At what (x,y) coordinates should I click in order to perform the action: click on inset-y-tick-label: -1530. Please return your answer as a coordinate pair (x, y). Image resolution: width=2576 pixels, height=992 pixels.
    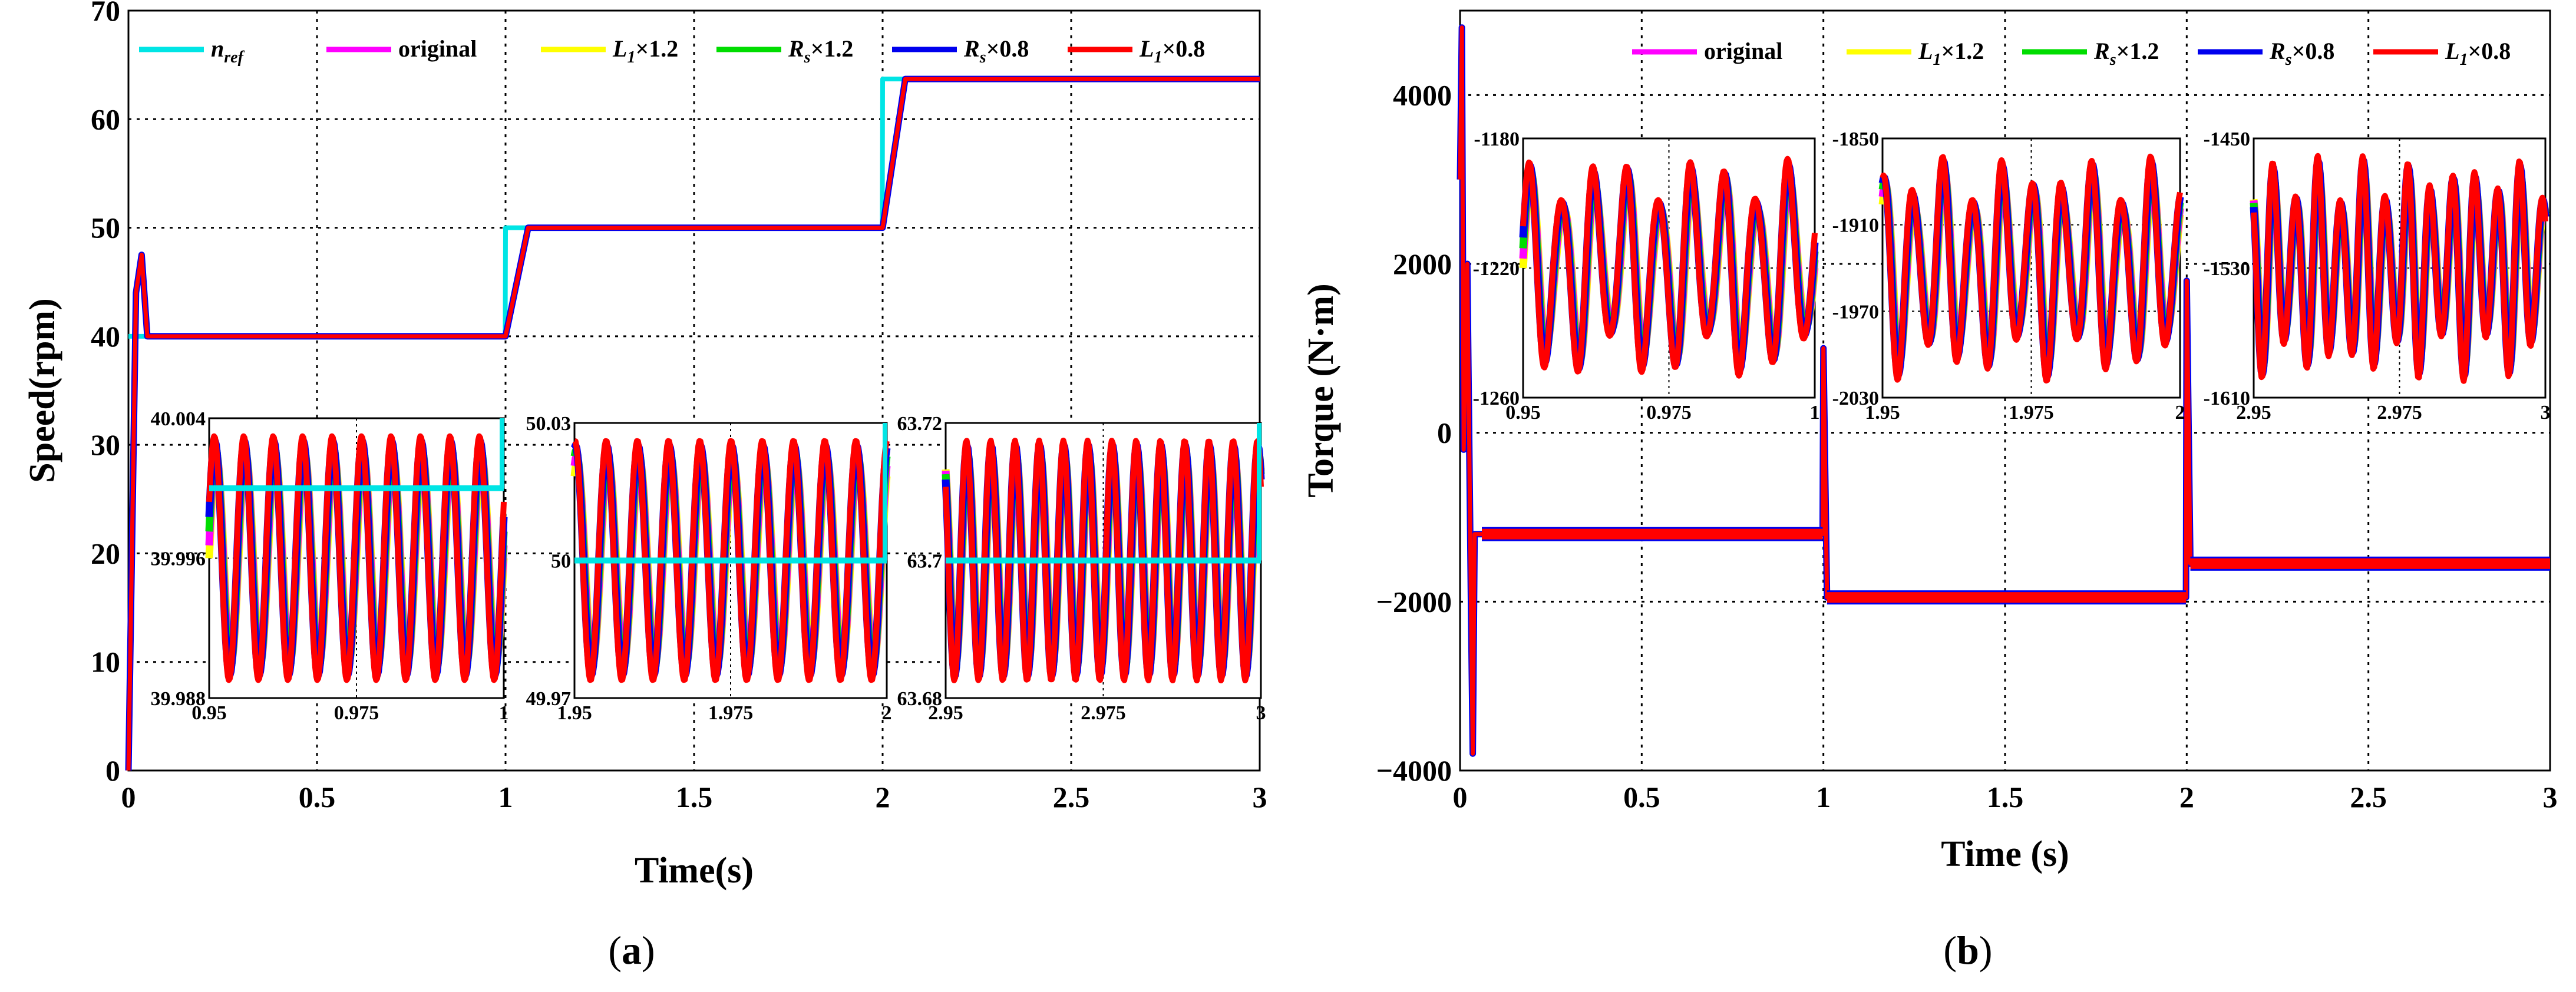
    Looking at the image, I should click on (2227, 269).